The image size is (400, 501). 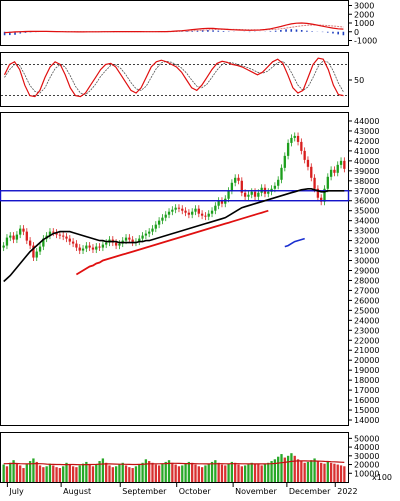 I want to click on price-tick-label: 27000, so click(x=366, y=290).